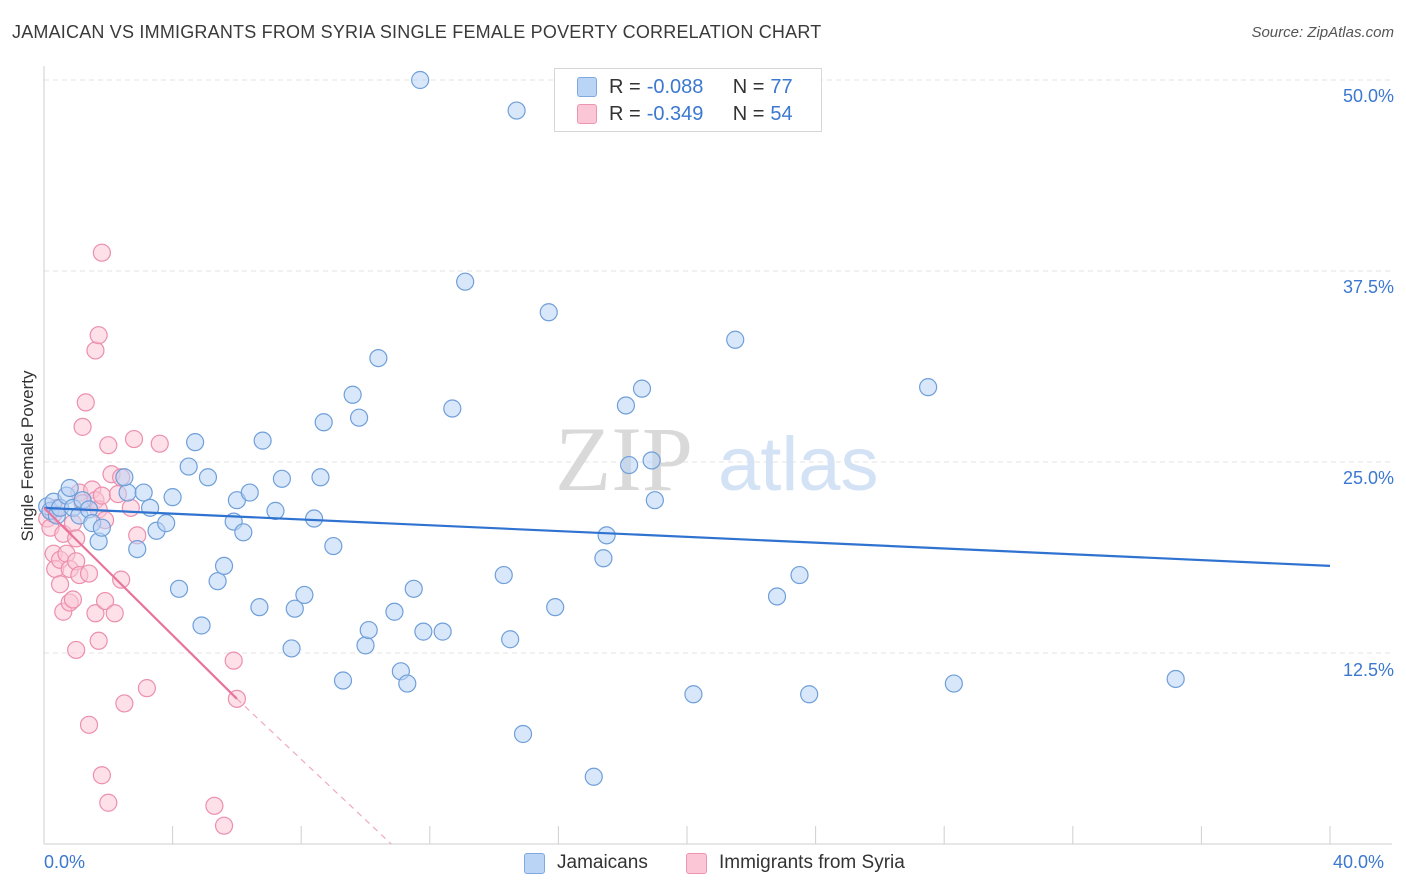 The height and width of the screenshot is (892, 1406). Describe the element at coordinates (688, 100) in the screenshot. I see `stats-box: R = -0.088 N = 77 R = -0.349 N = 54` at that location.